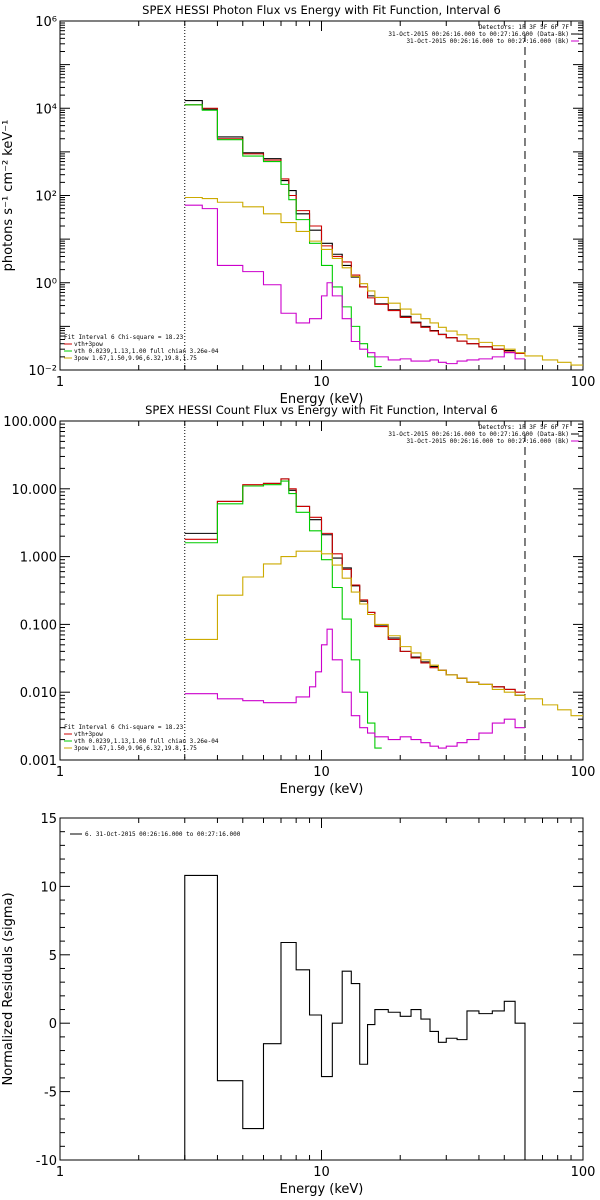 The image size is (600, 1200). I want to click on y-tick-label: 5, so click(53, 956).